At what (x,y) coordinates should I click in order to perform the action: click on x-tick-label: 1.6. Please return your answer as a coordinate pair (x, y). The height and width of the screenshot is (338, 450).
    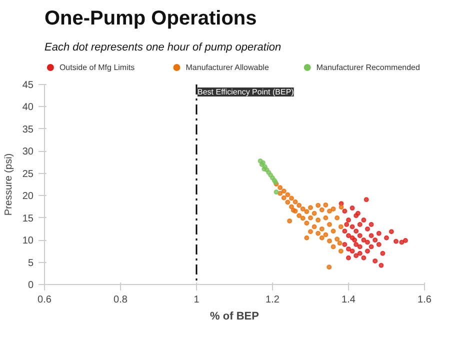
    Looking at the image, I should click on (425, 300).